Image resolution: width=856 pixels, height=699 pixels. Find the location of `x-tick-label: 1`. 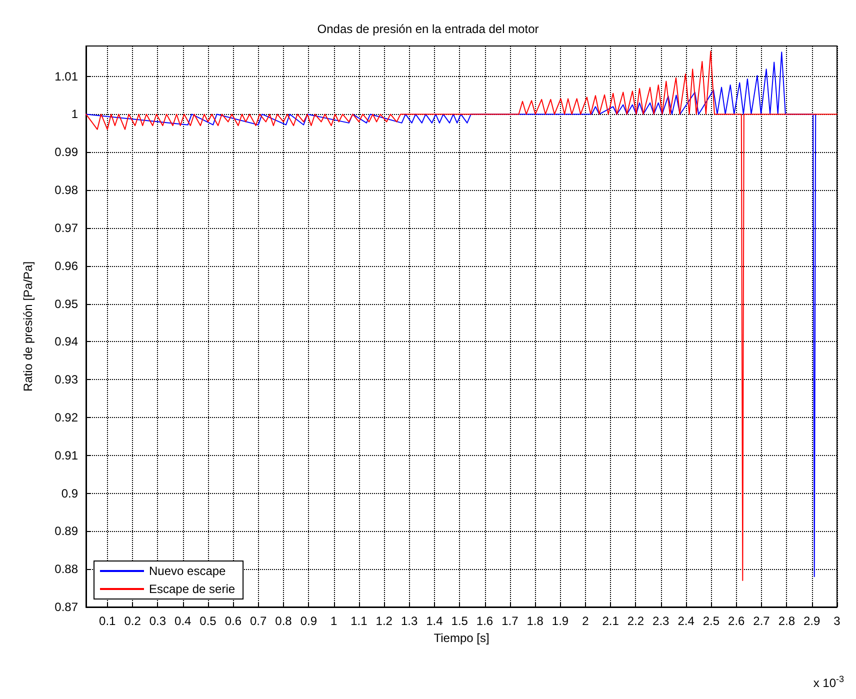

x-tick-label: 1 is located at coordinates (334, 621).